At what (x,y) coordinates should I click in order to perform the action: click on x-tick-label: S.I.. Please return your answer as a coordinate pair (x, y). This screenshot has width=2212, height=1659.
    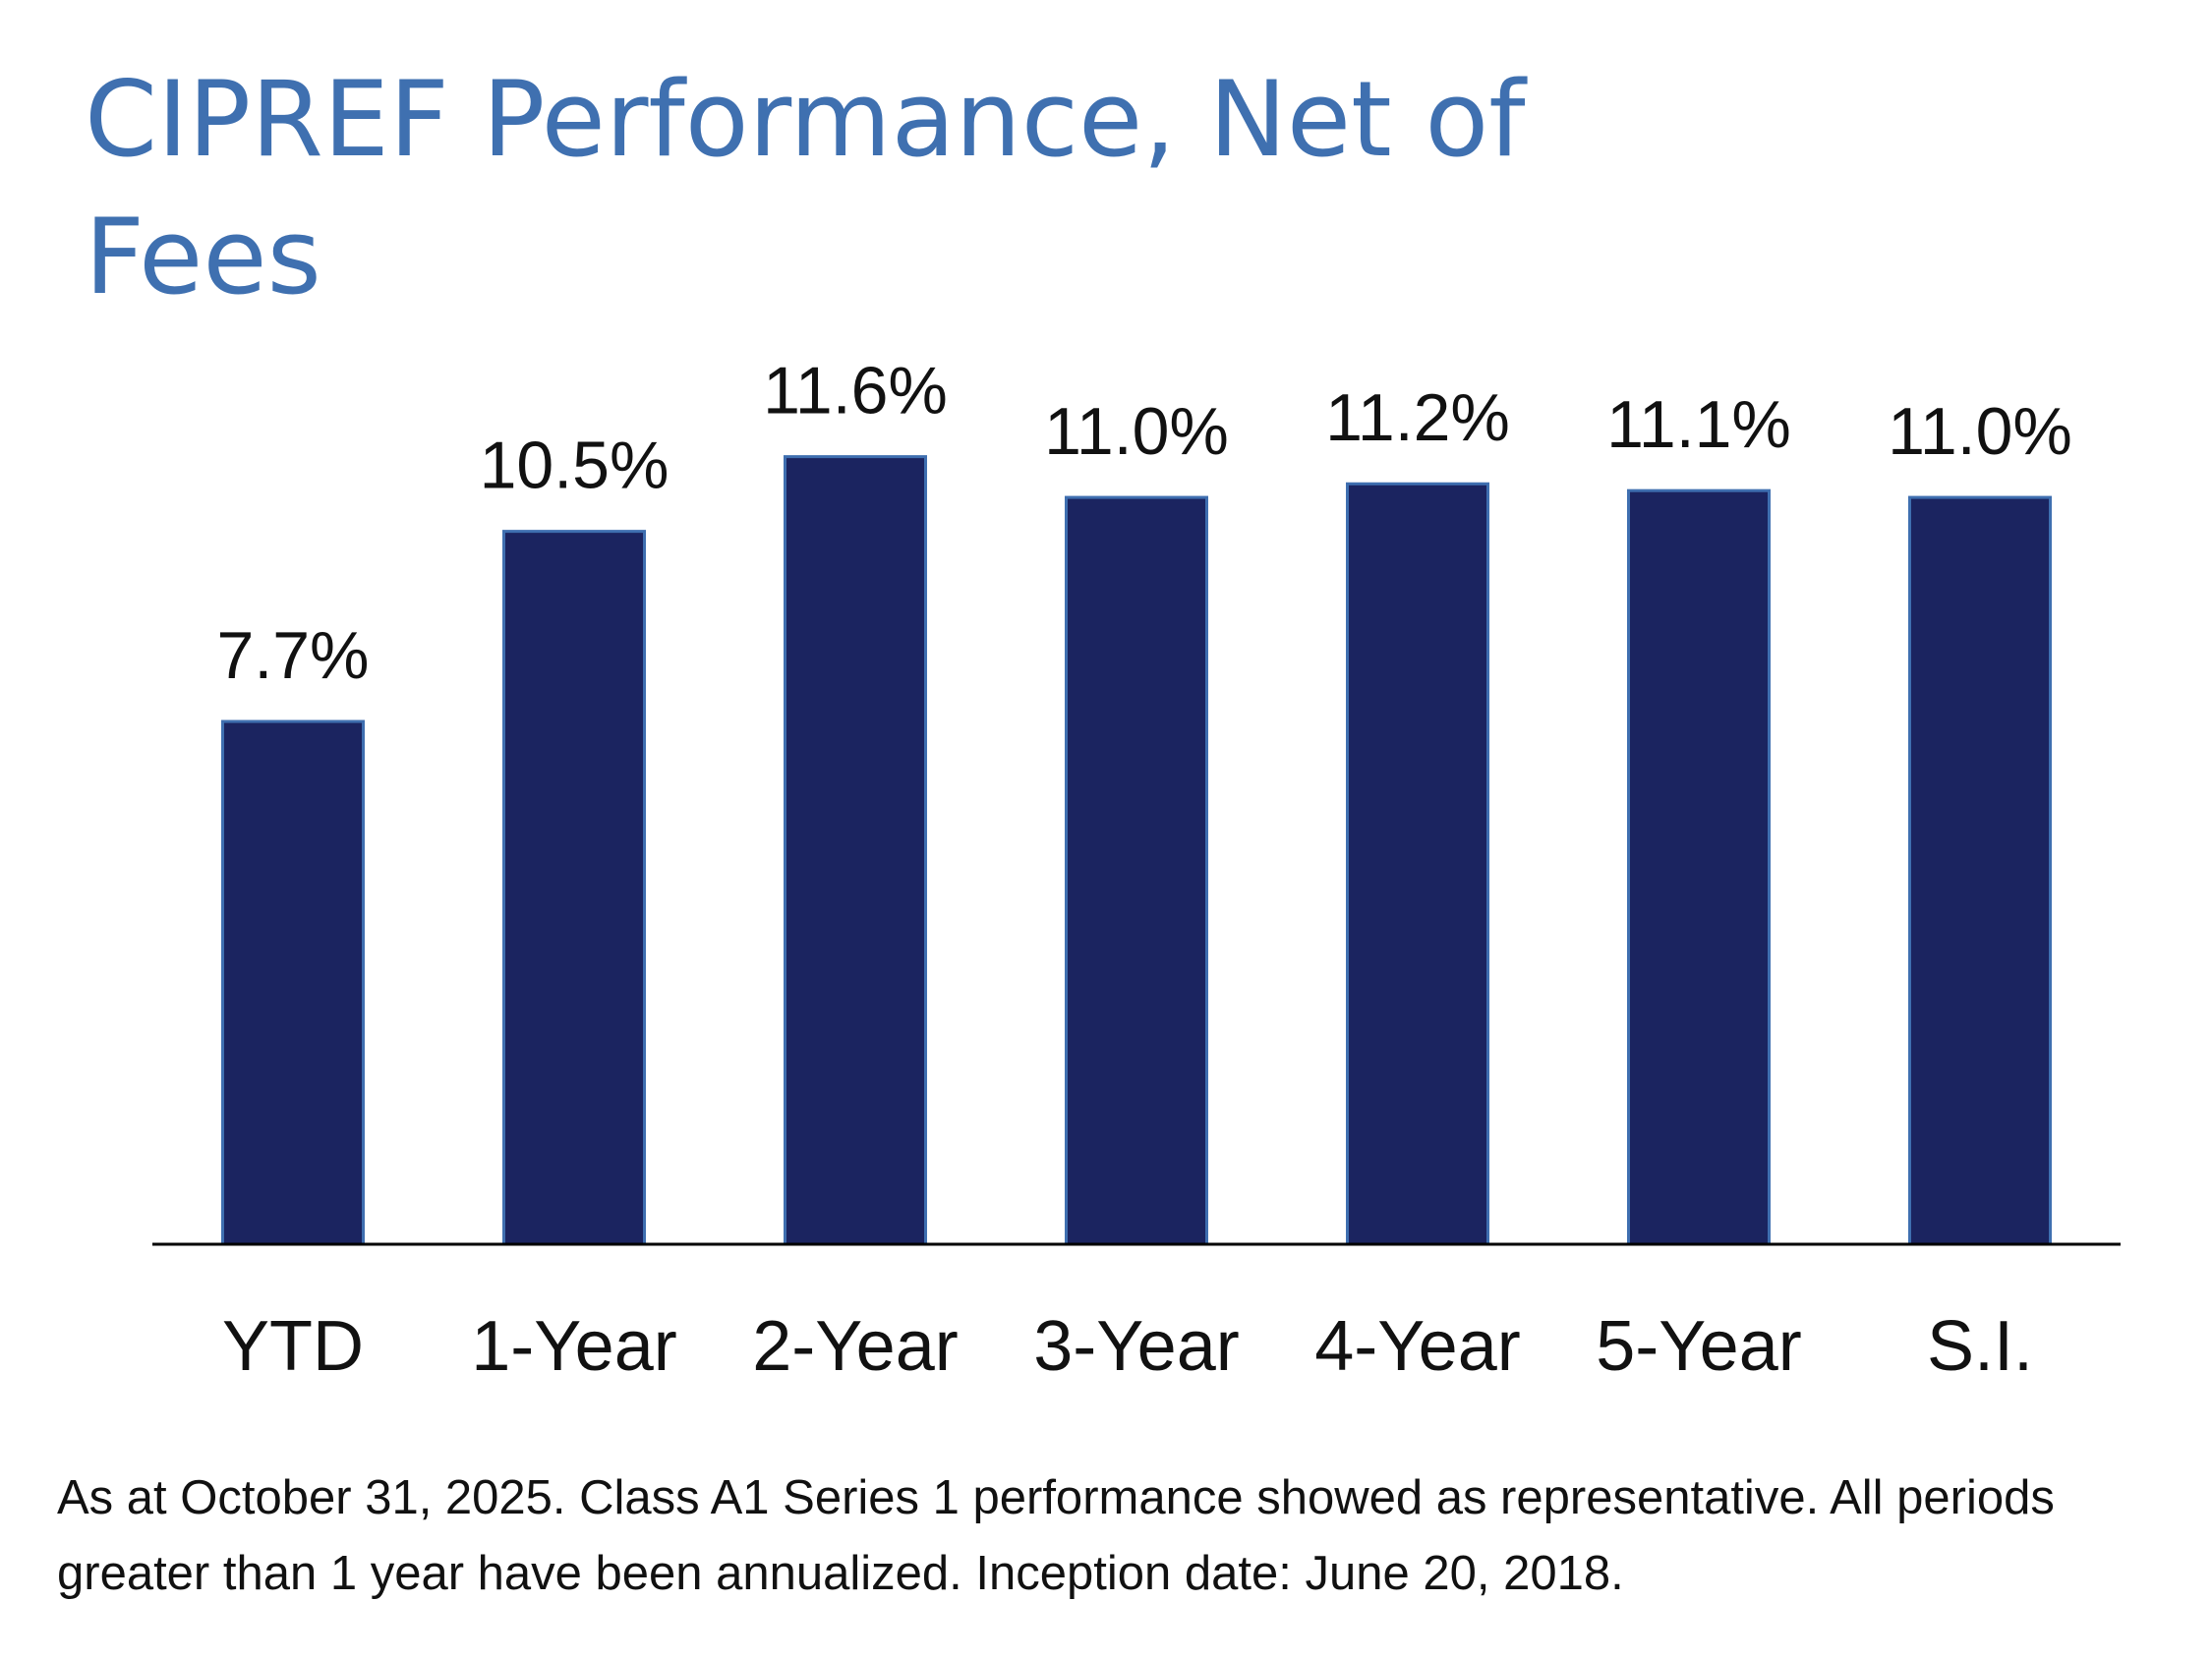
    Looking at the image, I should click on (1980, 1346).